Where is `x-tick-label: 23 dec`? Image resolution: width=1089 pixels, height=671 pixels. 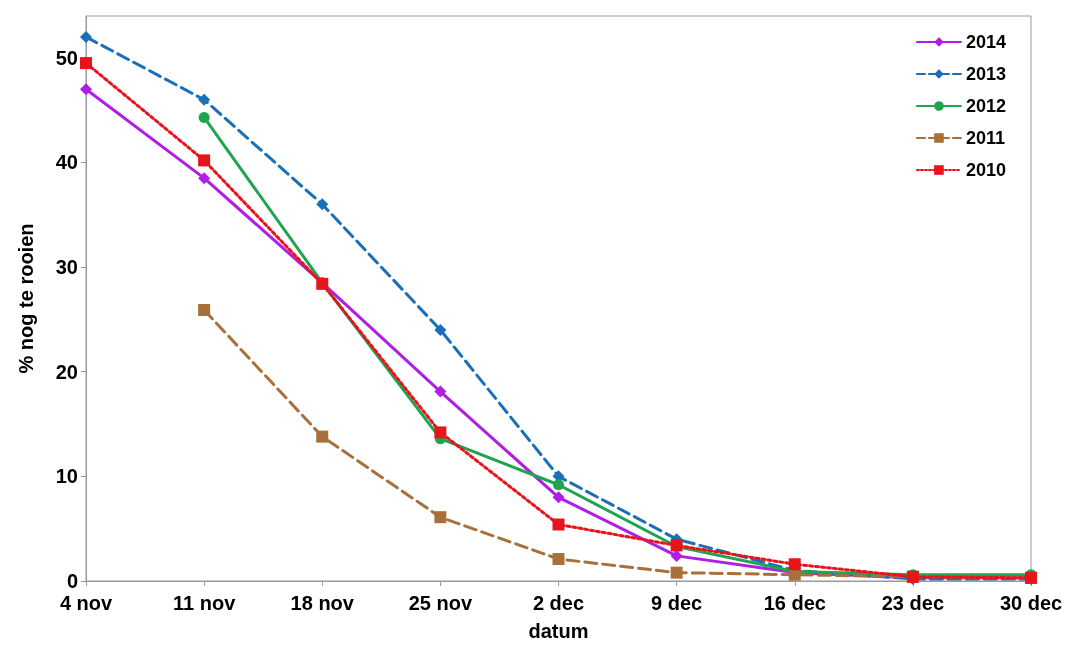
x-tick-label: 23 dec is located at coordinates (913, 603).